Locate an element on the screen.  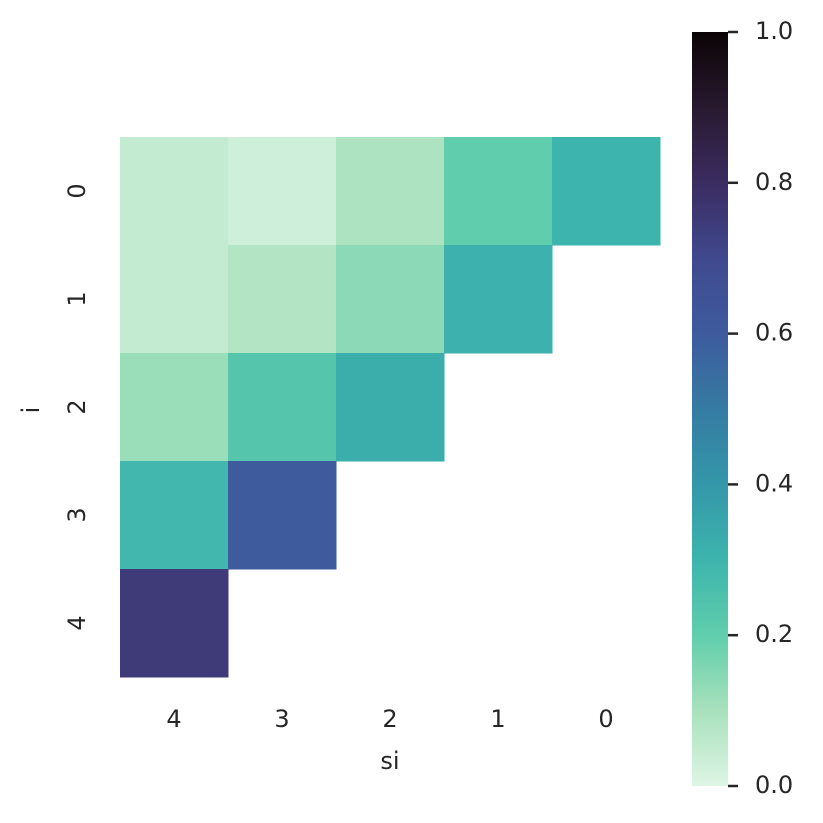
y-tick-label: 4 is located at coordinates (77, 622).